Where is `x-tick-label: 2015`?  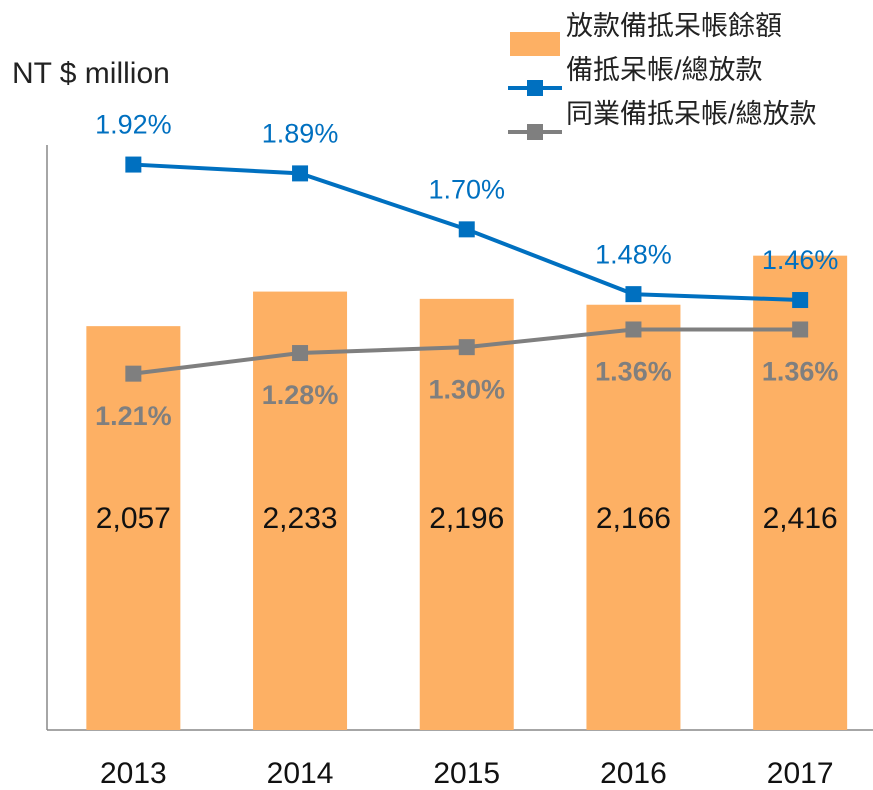 x-tick-label: 2015 is located at coordinates (466, 773).